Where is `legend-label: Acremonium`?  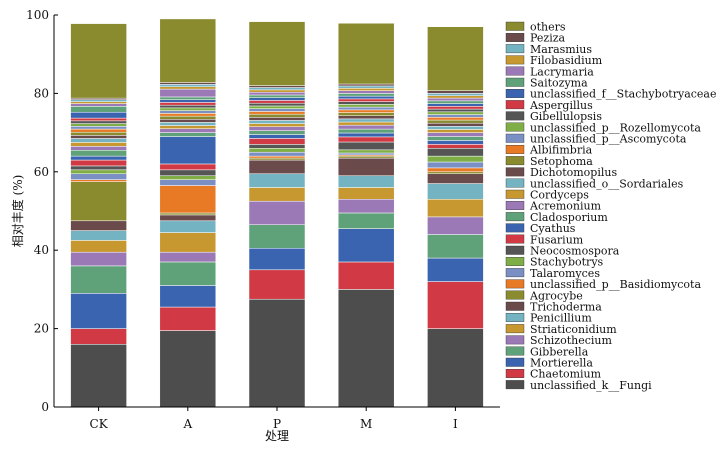
legend-label: Acremonium is located at coordinates (565, 206).